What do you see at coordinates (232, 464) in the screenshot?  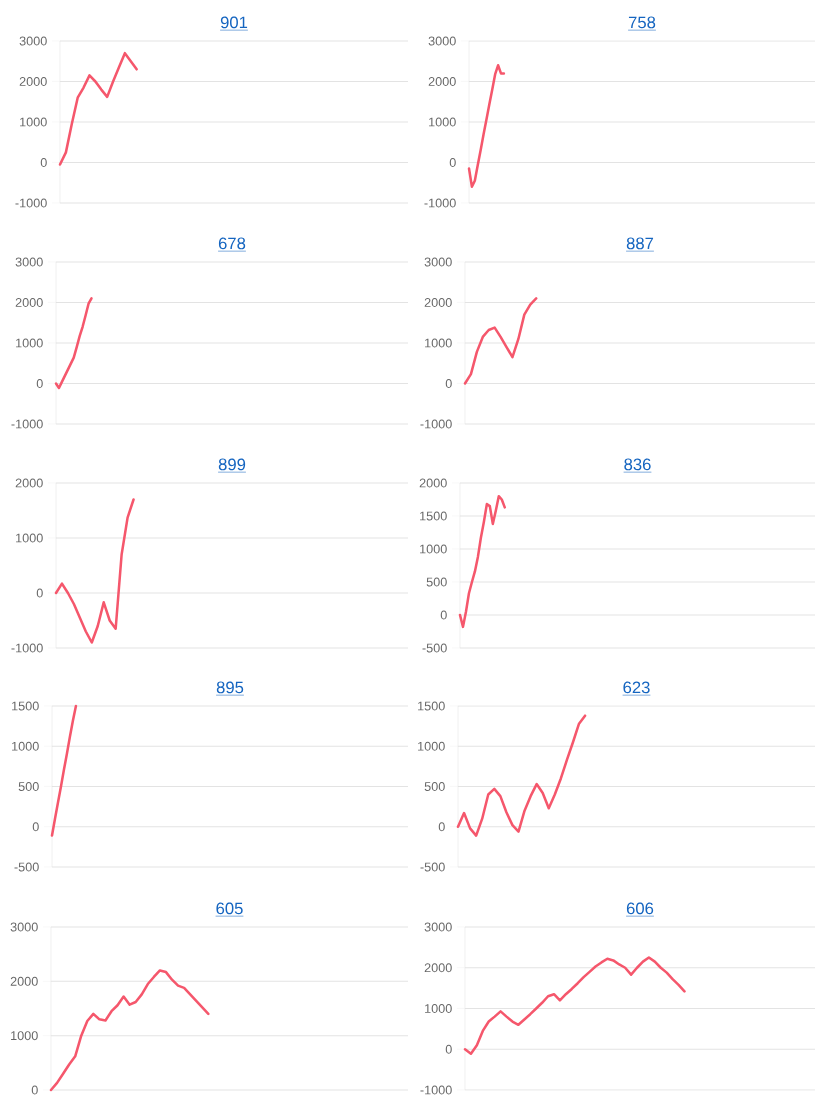 I see `chart-title: 899` at bounding box center [232, 464].